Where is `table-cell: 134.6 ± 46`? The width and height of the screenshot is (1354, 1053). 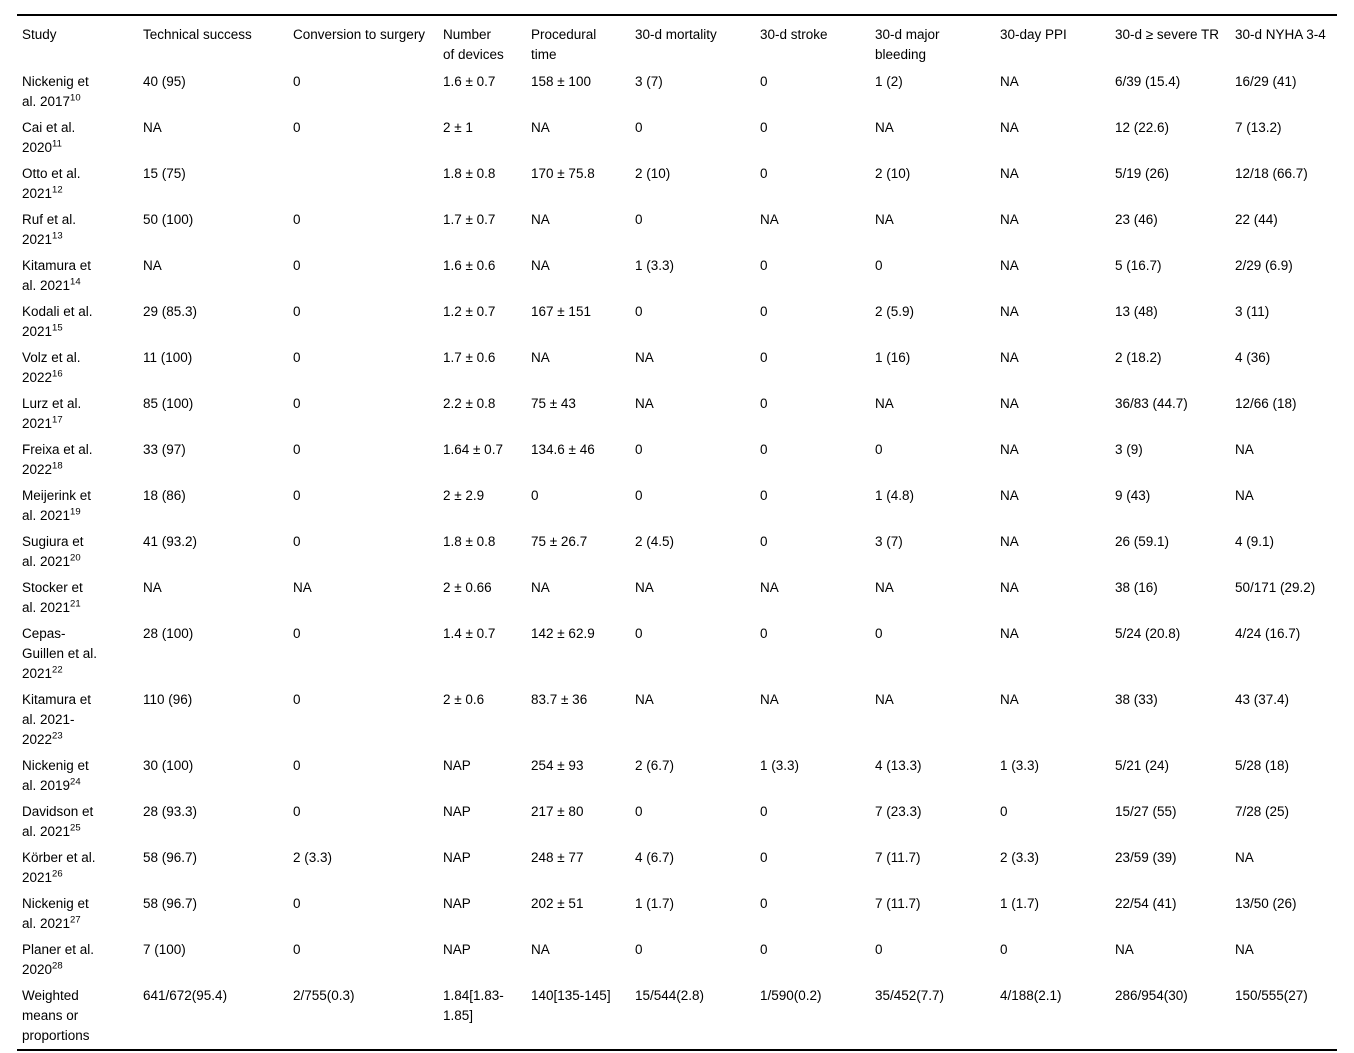 table-cell: 134.6 ± 46 is located at coordinates (563, 449).